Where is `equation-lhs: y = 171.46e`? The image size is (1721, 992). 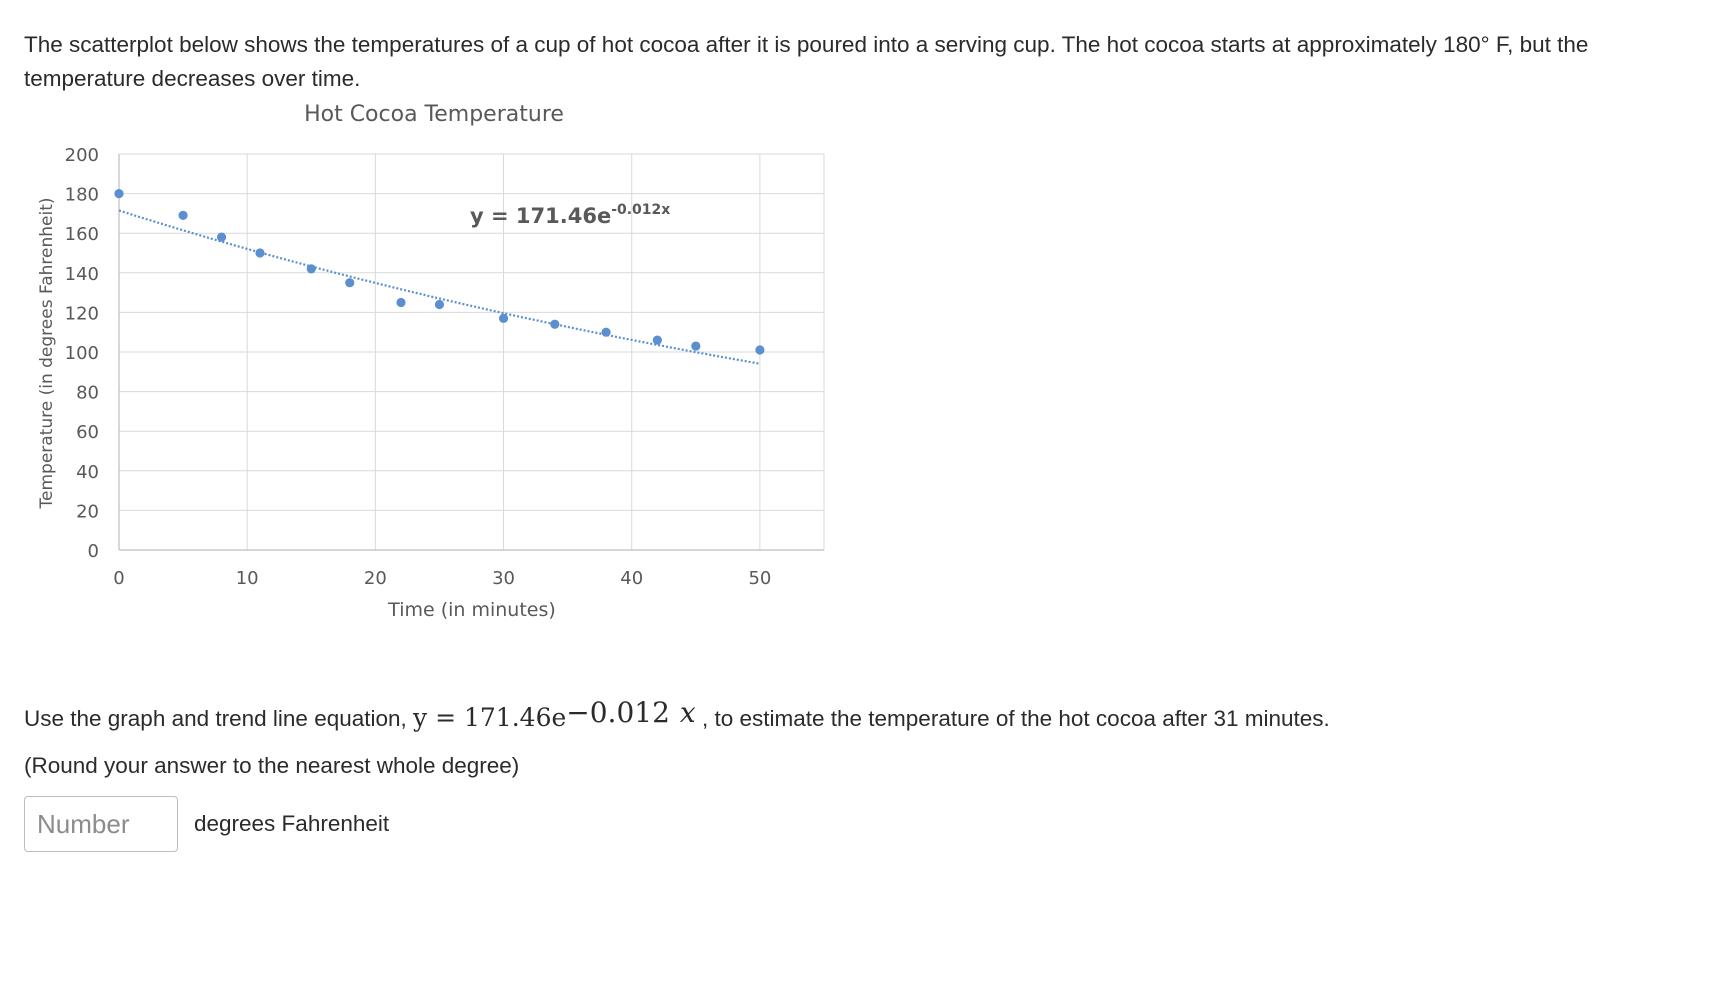 equation-lhs: y = 171.46e is located at coordinates (490, 717).